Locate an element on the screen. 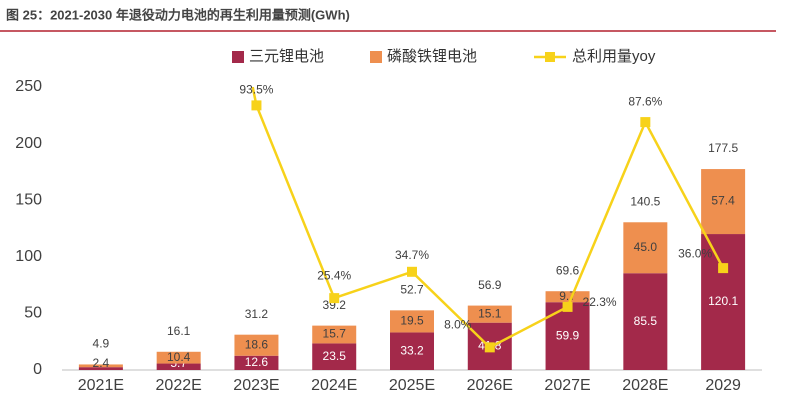 This screenshot has width=800, height=412. total-label: 31.2 is located at coordinates (257, 314).